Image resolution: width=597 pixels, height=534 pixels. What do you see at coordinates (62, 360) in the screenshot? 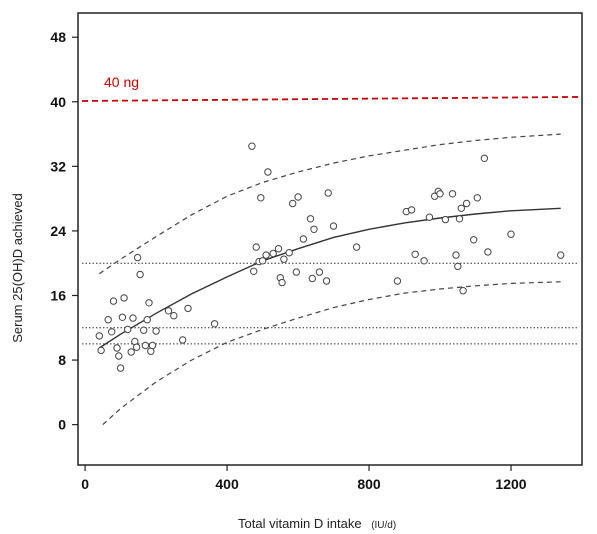
I see `y-tick-label: 8` at bounding box center [62, 360].